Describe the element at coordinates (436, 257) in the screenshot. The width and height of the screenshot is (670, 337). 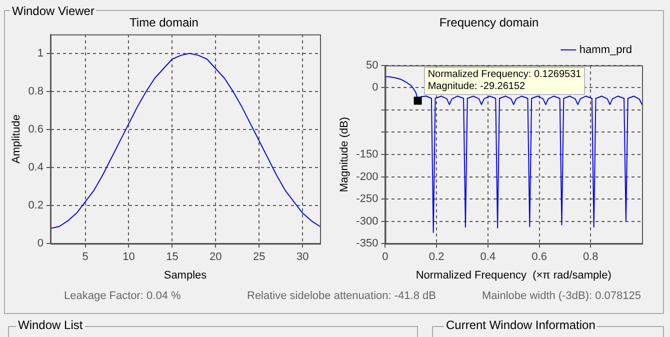
I see `x-tick-label: 0.2` at that location.